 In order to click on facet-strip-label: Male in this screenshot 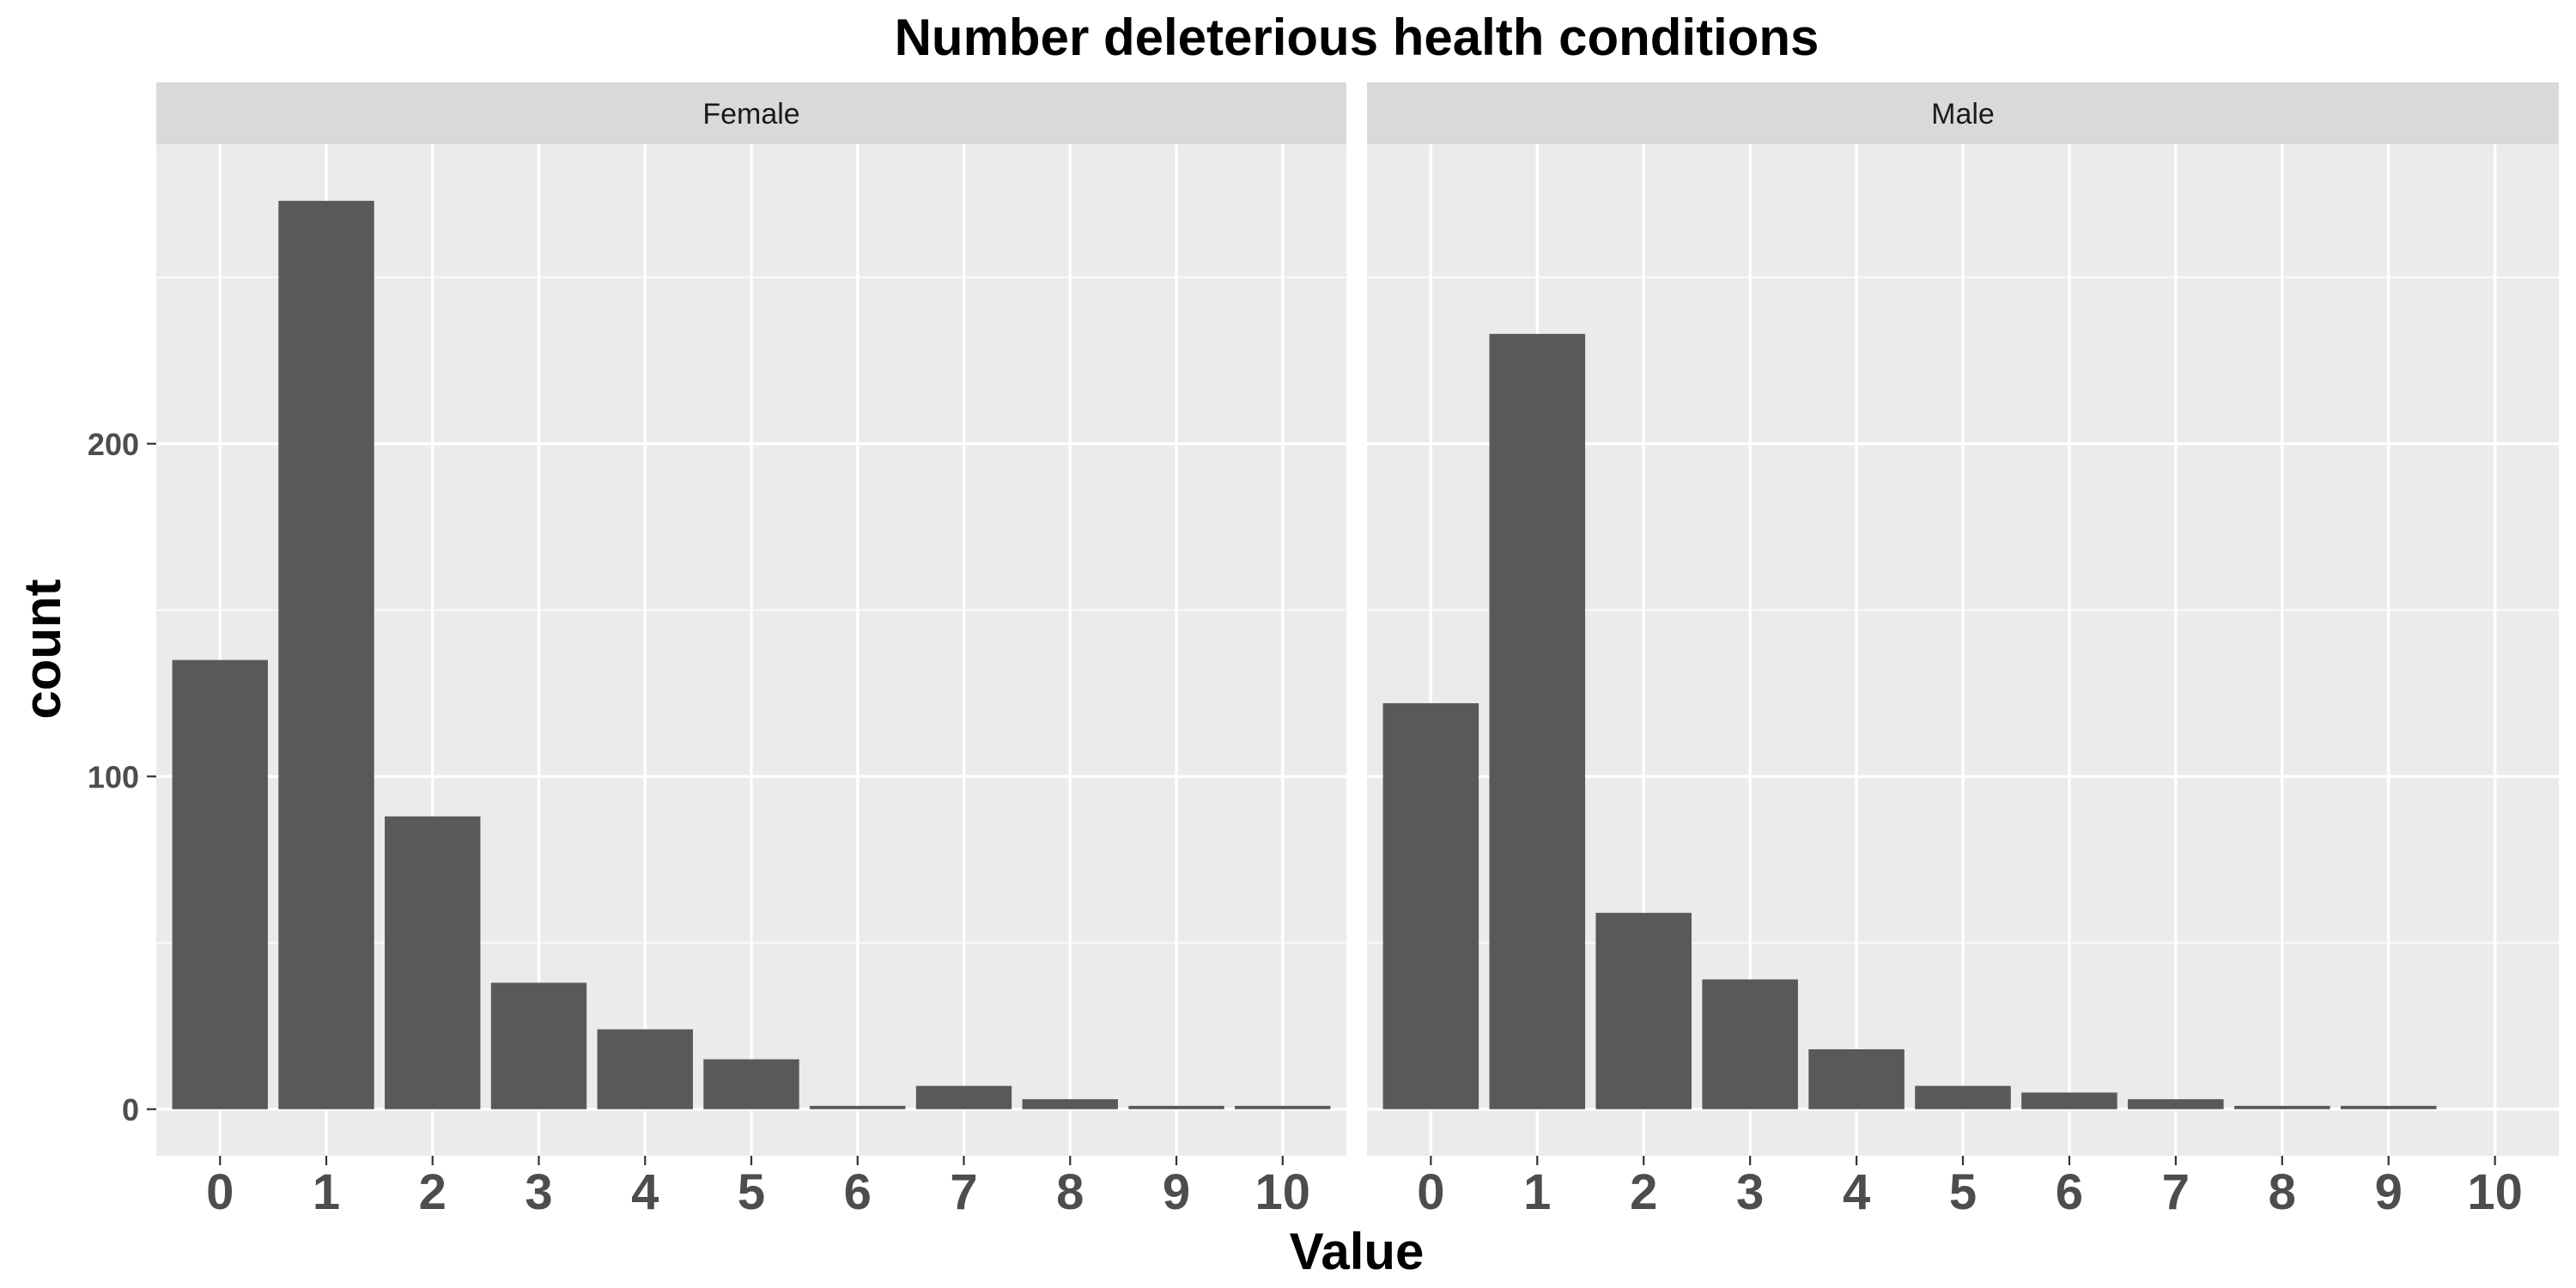, I will do `click(1963, 114)`.